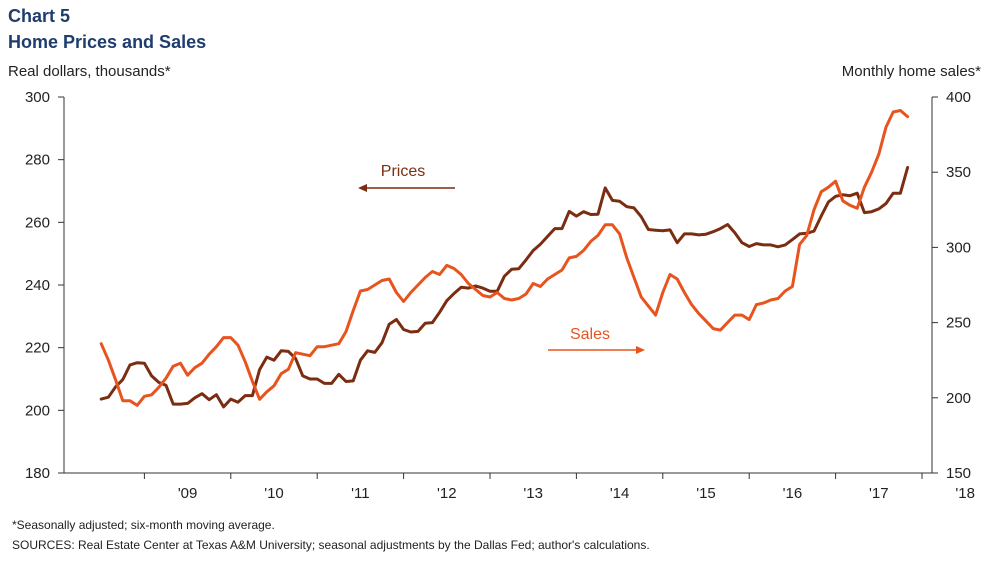  I want to click on left-tick-label: 180, so click(37, 473).